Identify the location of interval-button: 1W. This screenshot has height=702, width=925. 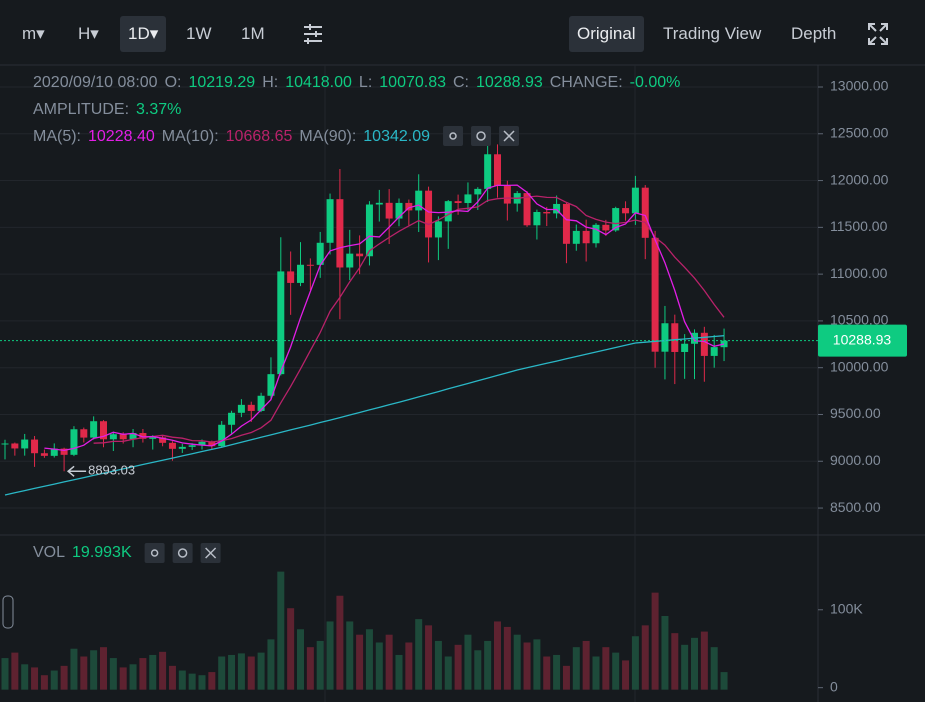
(199, 33).